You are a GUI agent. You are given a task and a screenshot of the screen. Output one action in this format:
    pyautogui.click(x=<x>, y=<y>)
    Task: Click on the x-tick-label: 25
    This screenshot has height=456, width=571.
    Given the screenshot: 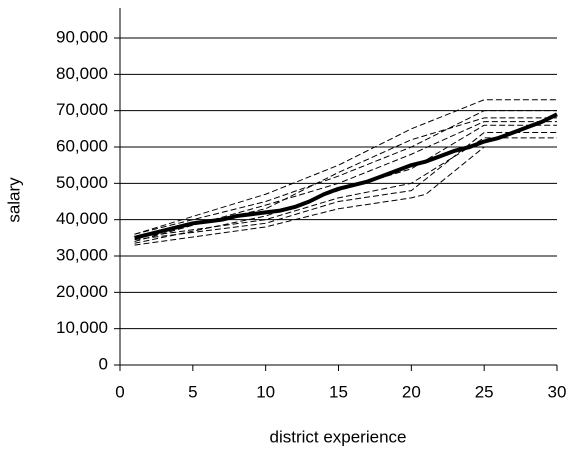 What is the action you would take?
    pyautogui.click(x=484, y=391)
    